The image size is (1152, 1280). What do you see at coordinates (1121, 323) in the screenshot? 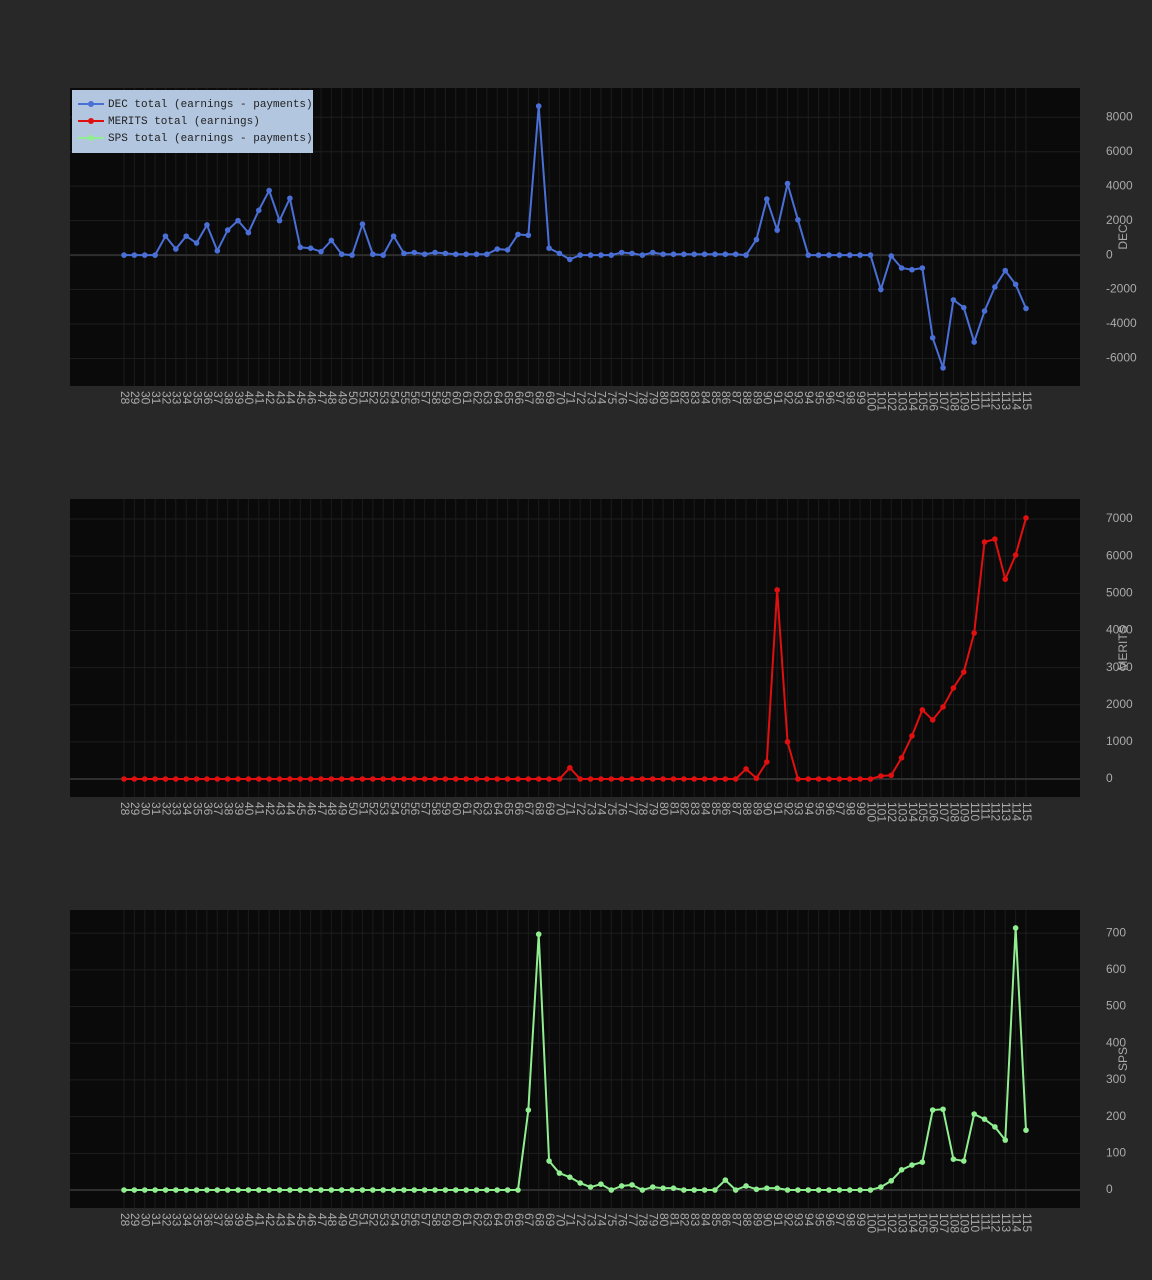
I see `y-tick-label: -4000` at bounding box center [1121, 323].